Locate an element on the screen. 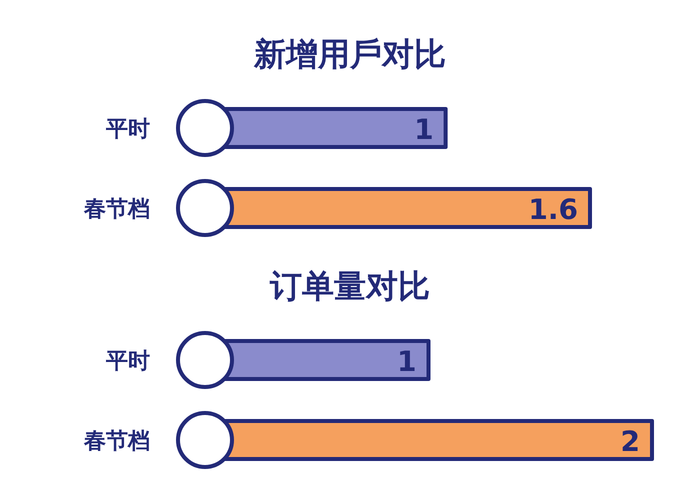 The height and width of the screenshot is (481, 700). chart-title: 新增用戶对比 is located at coordinates (349, 54).